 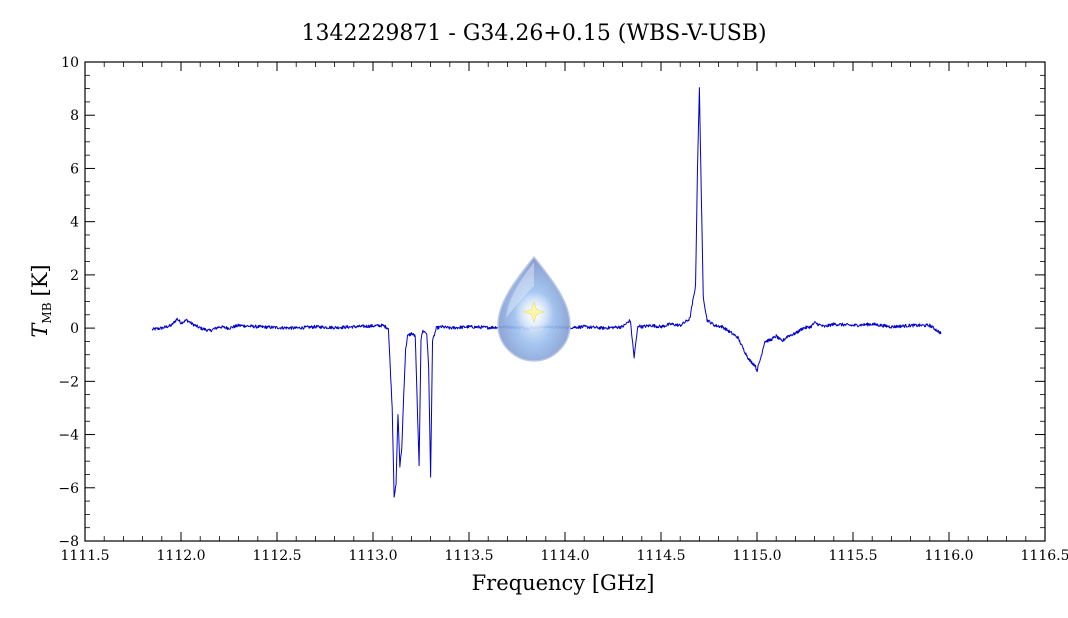 I want to click on y-axis-label-subscript: MB, so click(x=47, y=312).